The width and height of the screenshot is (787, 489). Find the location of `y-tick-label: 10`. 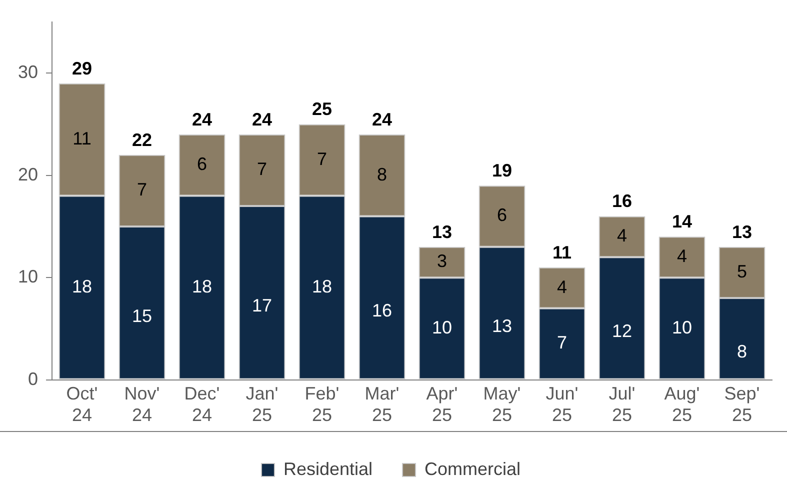

y-tick-label: 10 is located at coordinates (28, 276).